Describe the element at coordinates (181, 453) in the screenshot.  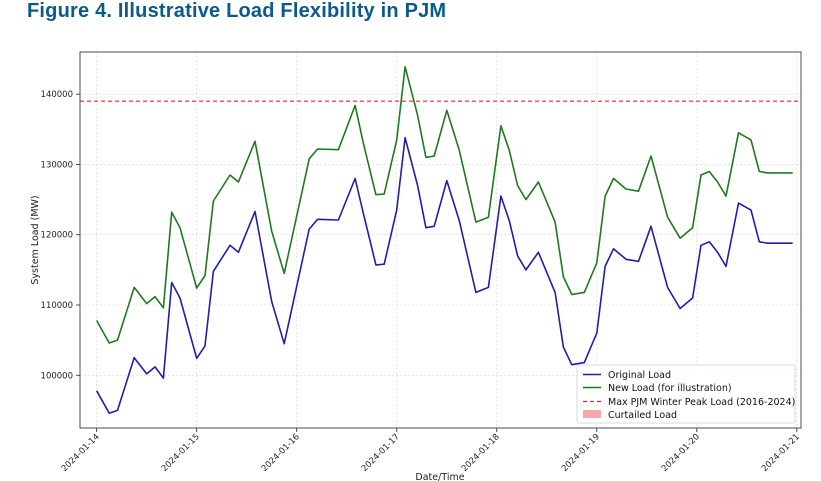
I see `x-tick-label: 2024-01-15` at that location.